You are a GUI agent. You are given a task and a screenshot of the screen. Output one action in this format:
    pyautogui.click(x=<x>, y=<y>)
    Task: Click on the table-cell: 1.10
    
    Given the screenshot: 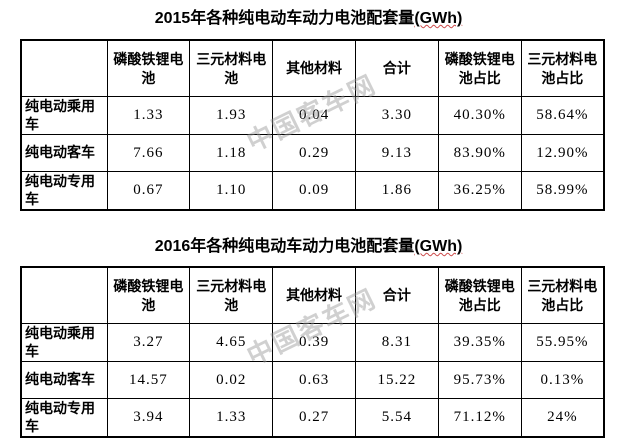 What is the action you would take?
    pyautogui.click(x=231, y=191)
    